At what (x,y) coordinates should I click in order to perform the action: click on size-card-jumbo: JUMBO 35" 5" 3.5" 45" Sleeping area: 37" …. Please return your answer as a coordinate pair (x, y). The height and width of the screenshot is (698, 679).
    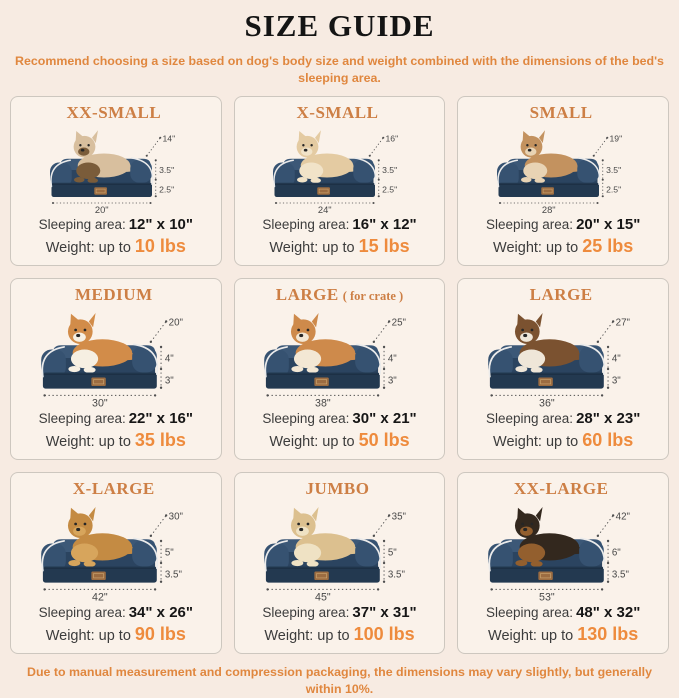
    Looking at the image, I should click on (339, 563).